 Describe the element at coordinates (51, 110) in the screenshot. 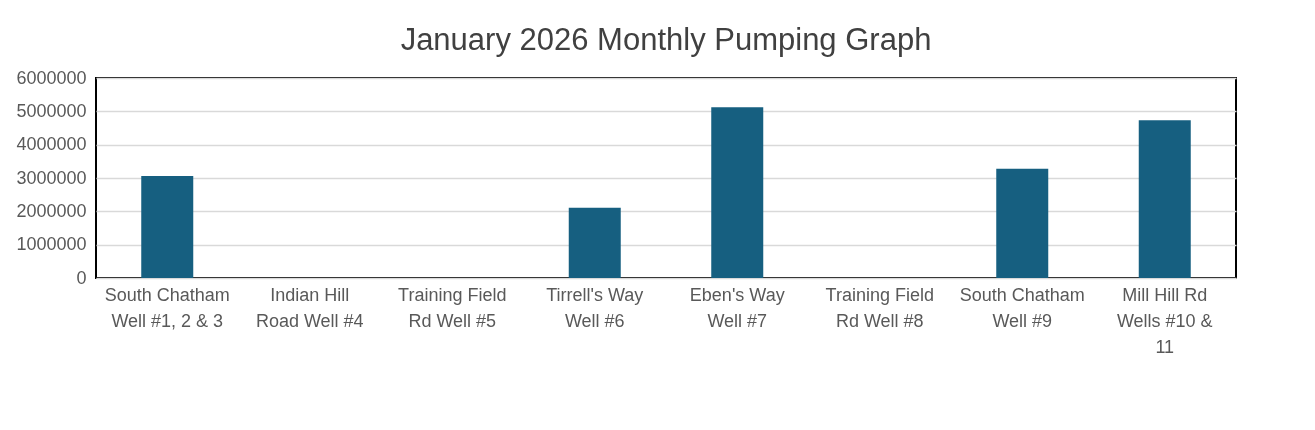

I see `y-tick-label: 5000000` at that location.